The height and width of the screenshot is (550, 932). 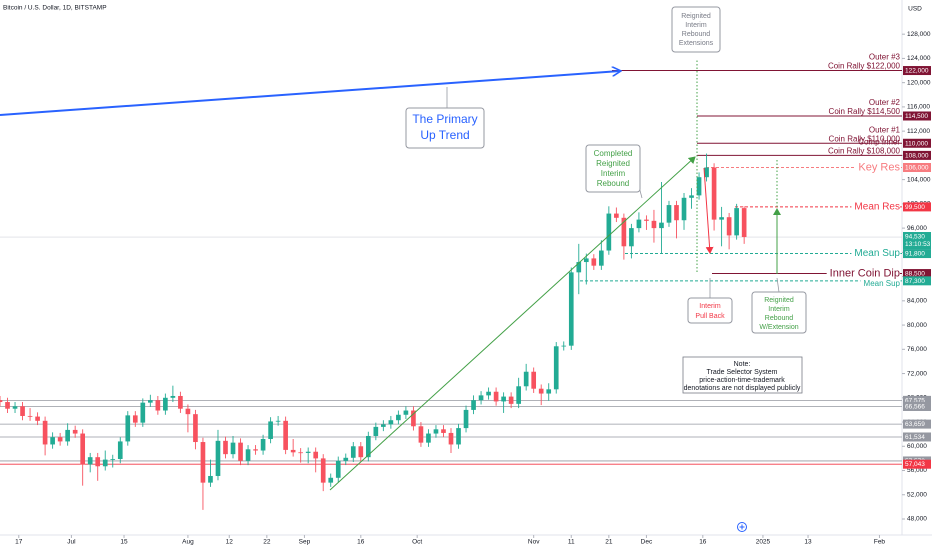 I want to click on y-tick-label: 60,000, so click(x=917, y=446).